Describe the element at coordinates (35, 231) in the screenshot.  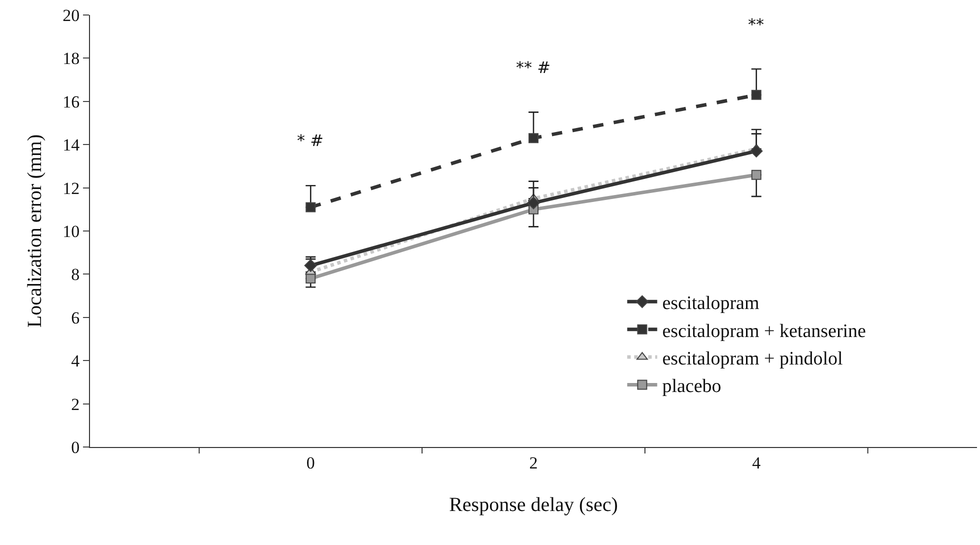
I see `y-axis-title: Localization error (mm)` at that location.